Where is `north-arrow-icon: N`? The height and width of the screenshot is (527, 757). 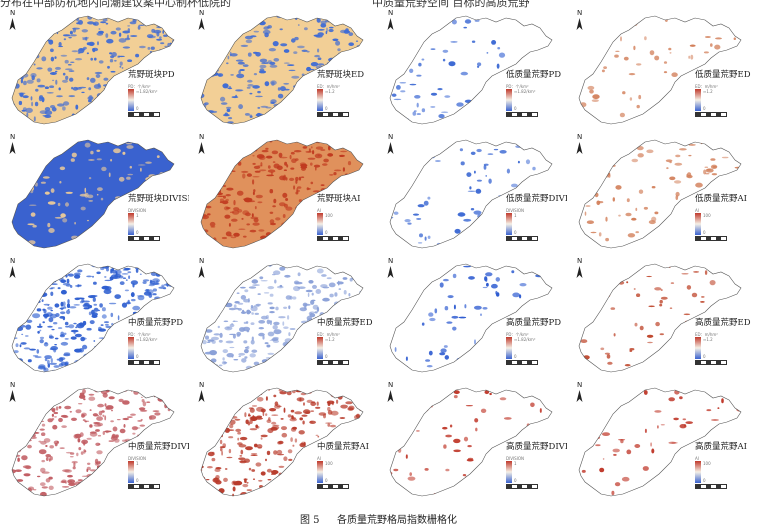 north-arrow-icon: N is located at coordinates (13, 145).